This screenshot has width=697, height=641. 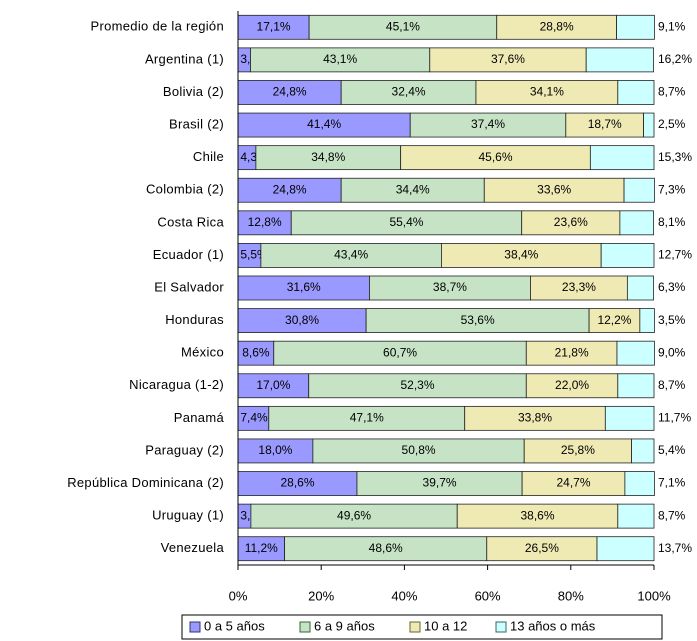 What do you see at coordinates (675, 59) in the screenshot?
I see `data-label: 16,2%` at bounding box center [675, 59].